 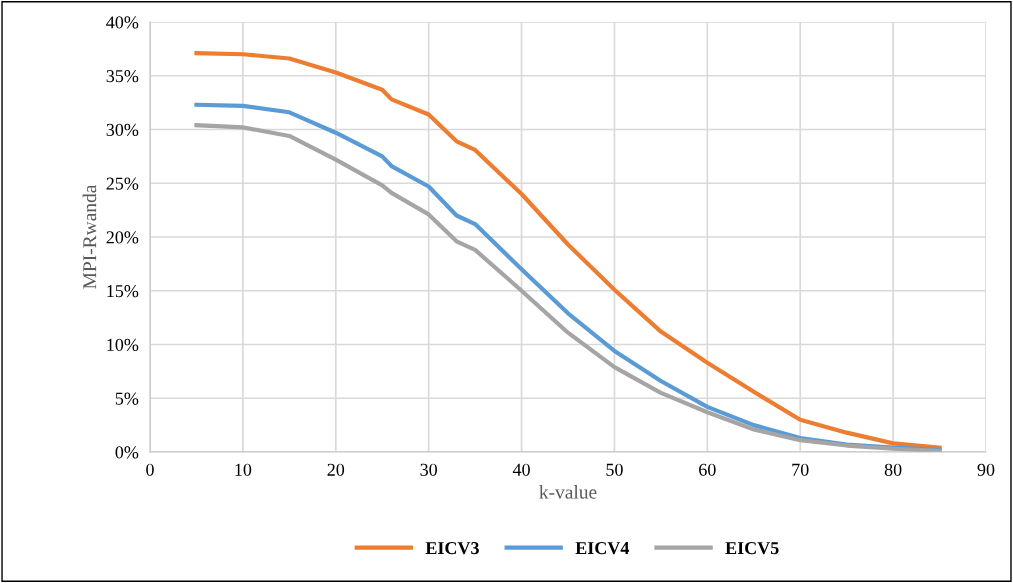 I want to click on y-tick-label: 30%, so click(x=122, y=129).